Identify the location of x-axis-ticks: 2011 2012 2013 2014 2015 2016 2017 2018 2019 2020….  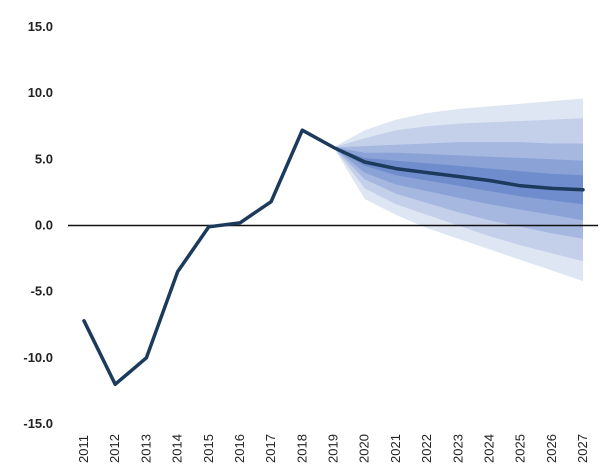
(333, 448).